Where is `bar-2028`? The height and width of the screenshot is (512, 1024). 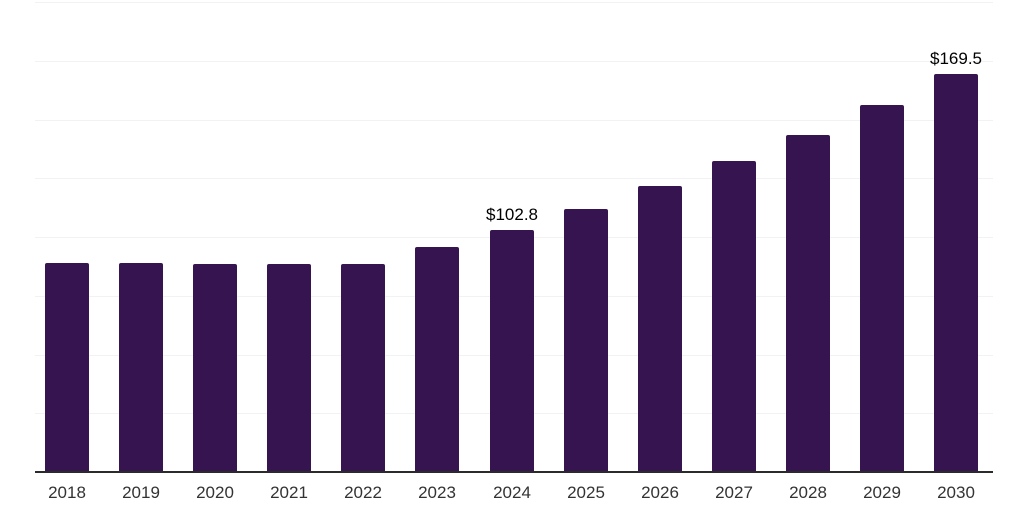 bar-2028 is located at coordinates (808, 303).